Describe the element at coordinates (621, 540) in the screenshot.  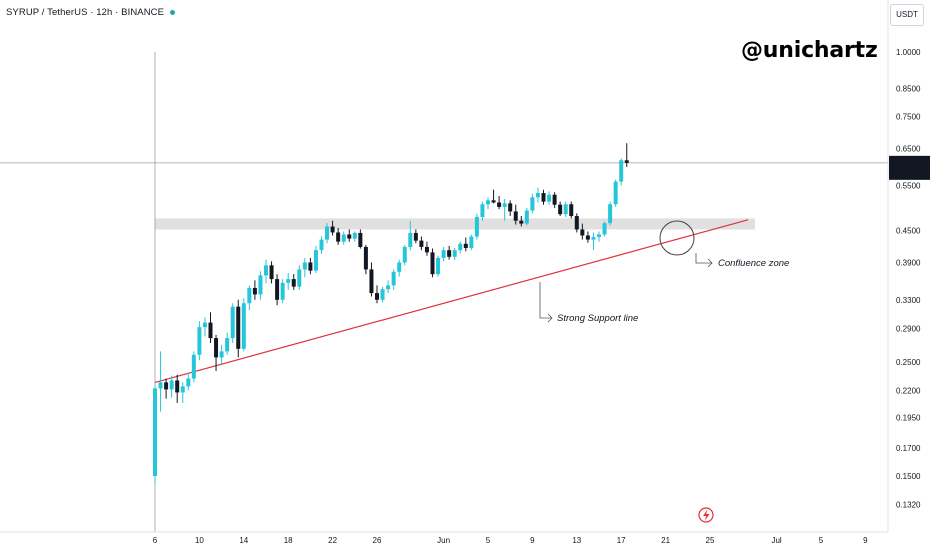
I see `time-tick-label: 17` at that location.